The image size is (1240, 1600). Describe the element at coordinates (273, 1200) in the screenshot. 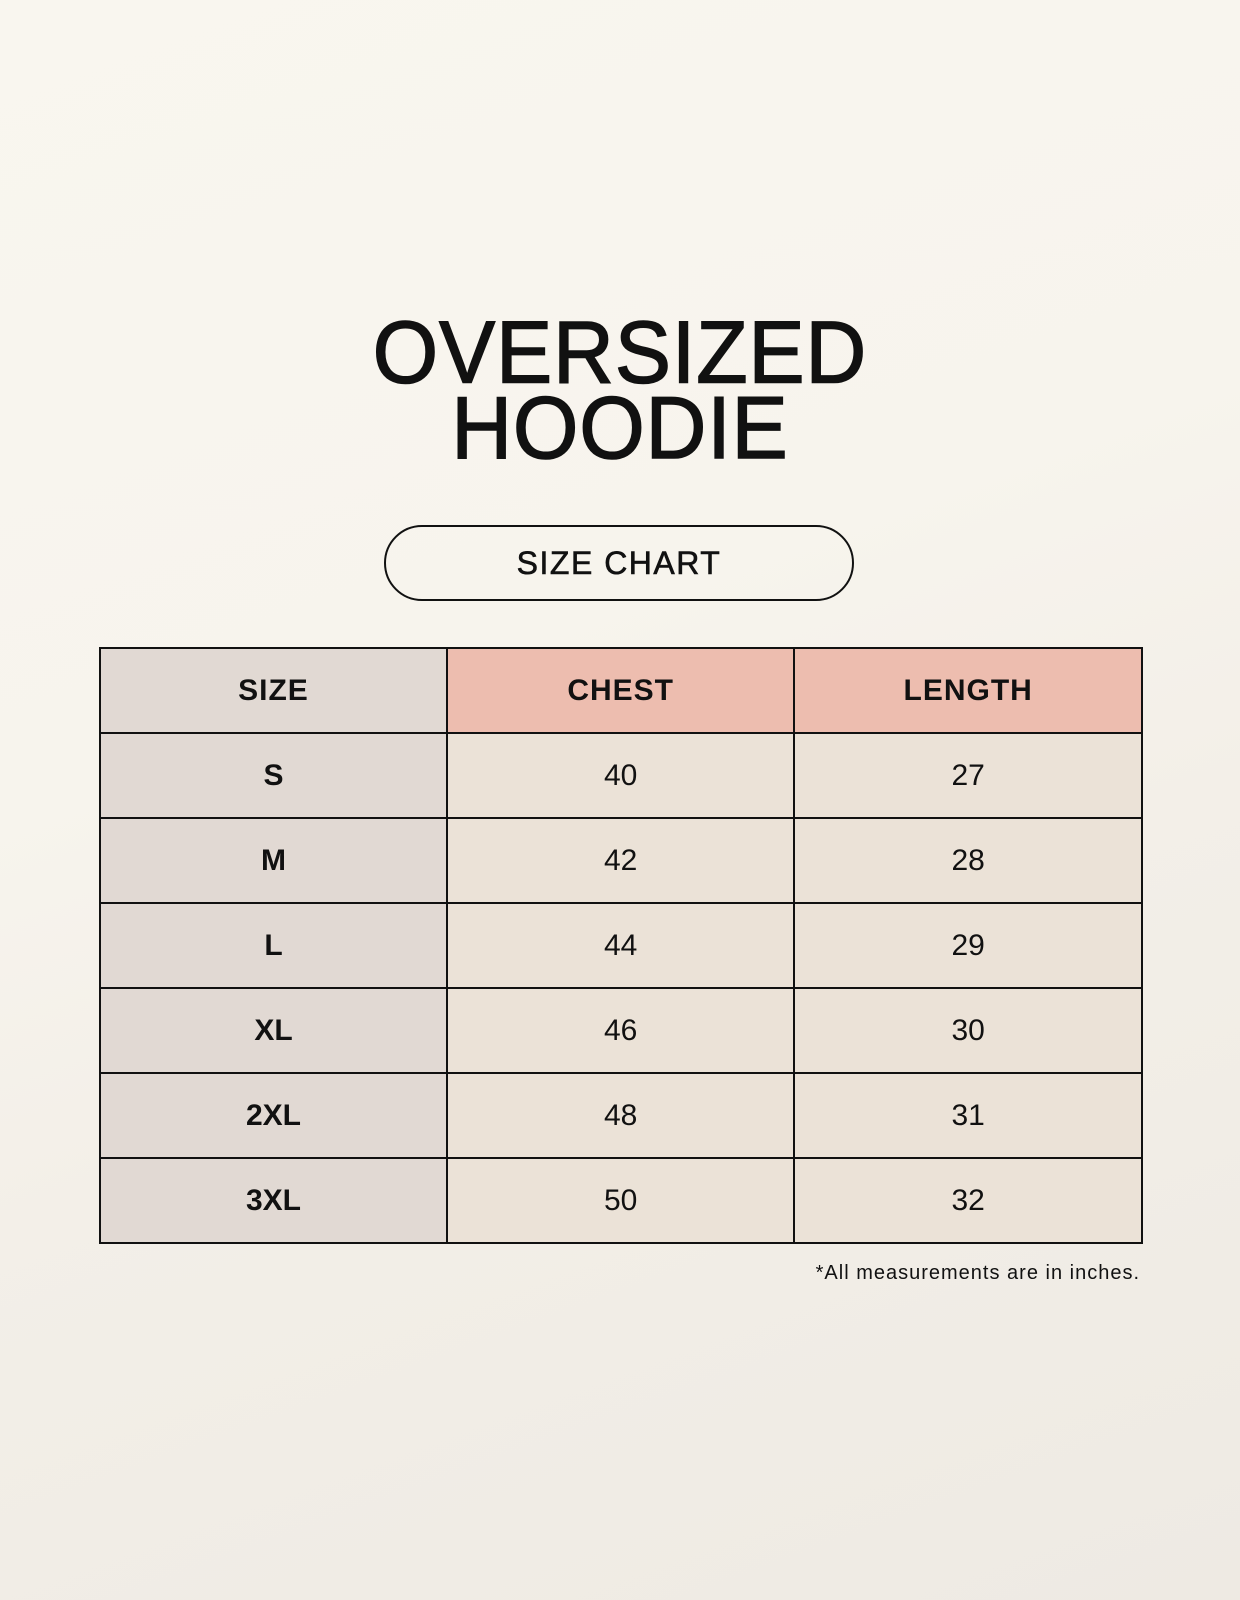

I see `cell-size: 3XL` at that location.